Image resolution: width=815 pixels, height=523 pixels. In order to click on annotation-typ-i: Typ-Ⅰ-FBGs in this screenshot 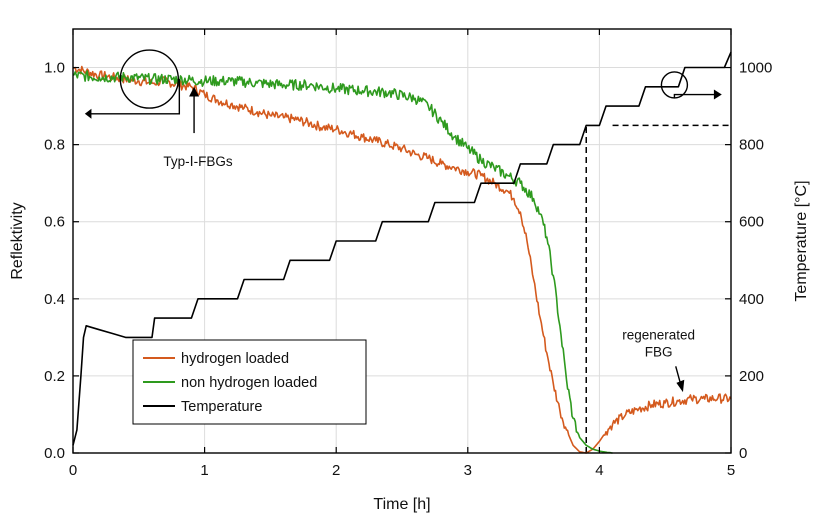, I will do `click(158, 109)`.